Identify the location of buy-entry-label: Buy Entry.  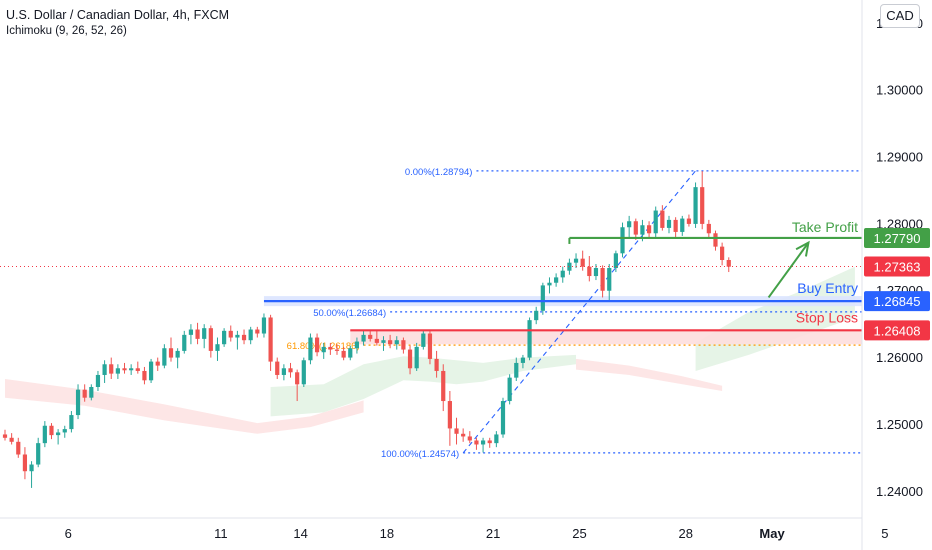
(827, 288).